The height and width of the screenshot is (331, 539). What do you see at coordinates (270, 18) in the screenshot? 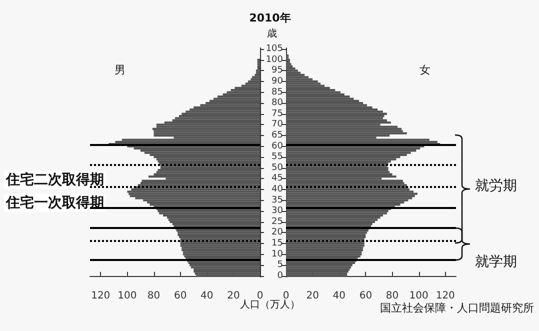
I see `chart-title: 2010年` at bounding box center [270, 18].